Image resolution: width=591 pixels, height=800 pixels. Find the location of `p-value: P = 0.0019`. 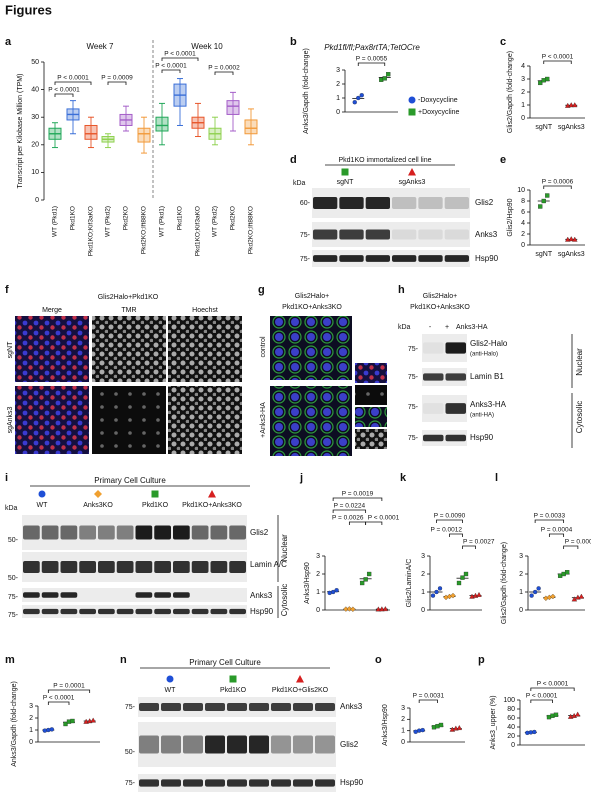

p-value: P = 0.0019 is located at coordinates (358, 494).